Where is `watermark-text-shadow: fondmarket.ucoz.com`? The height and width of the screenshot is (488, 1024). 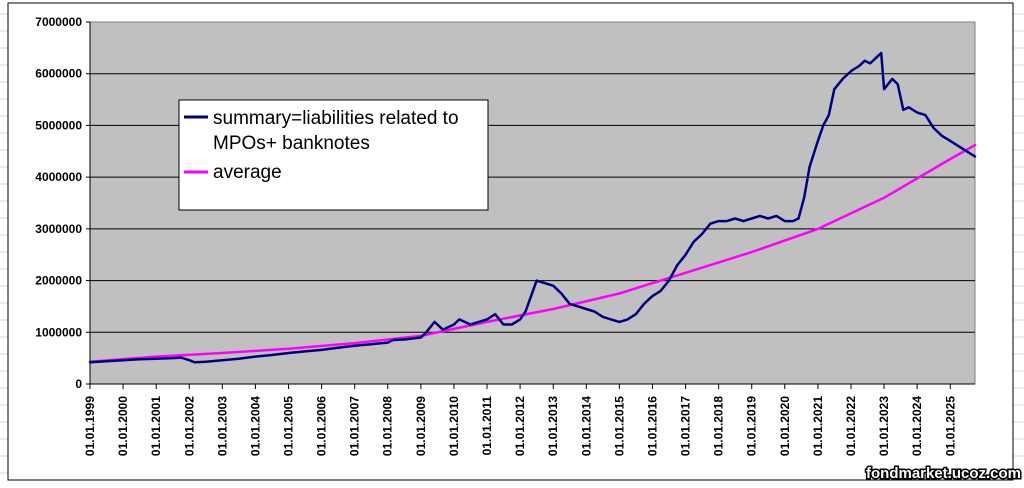
watermark-text-shadow: fondmarket.ucoz.com is located at coordinates (943, 473).